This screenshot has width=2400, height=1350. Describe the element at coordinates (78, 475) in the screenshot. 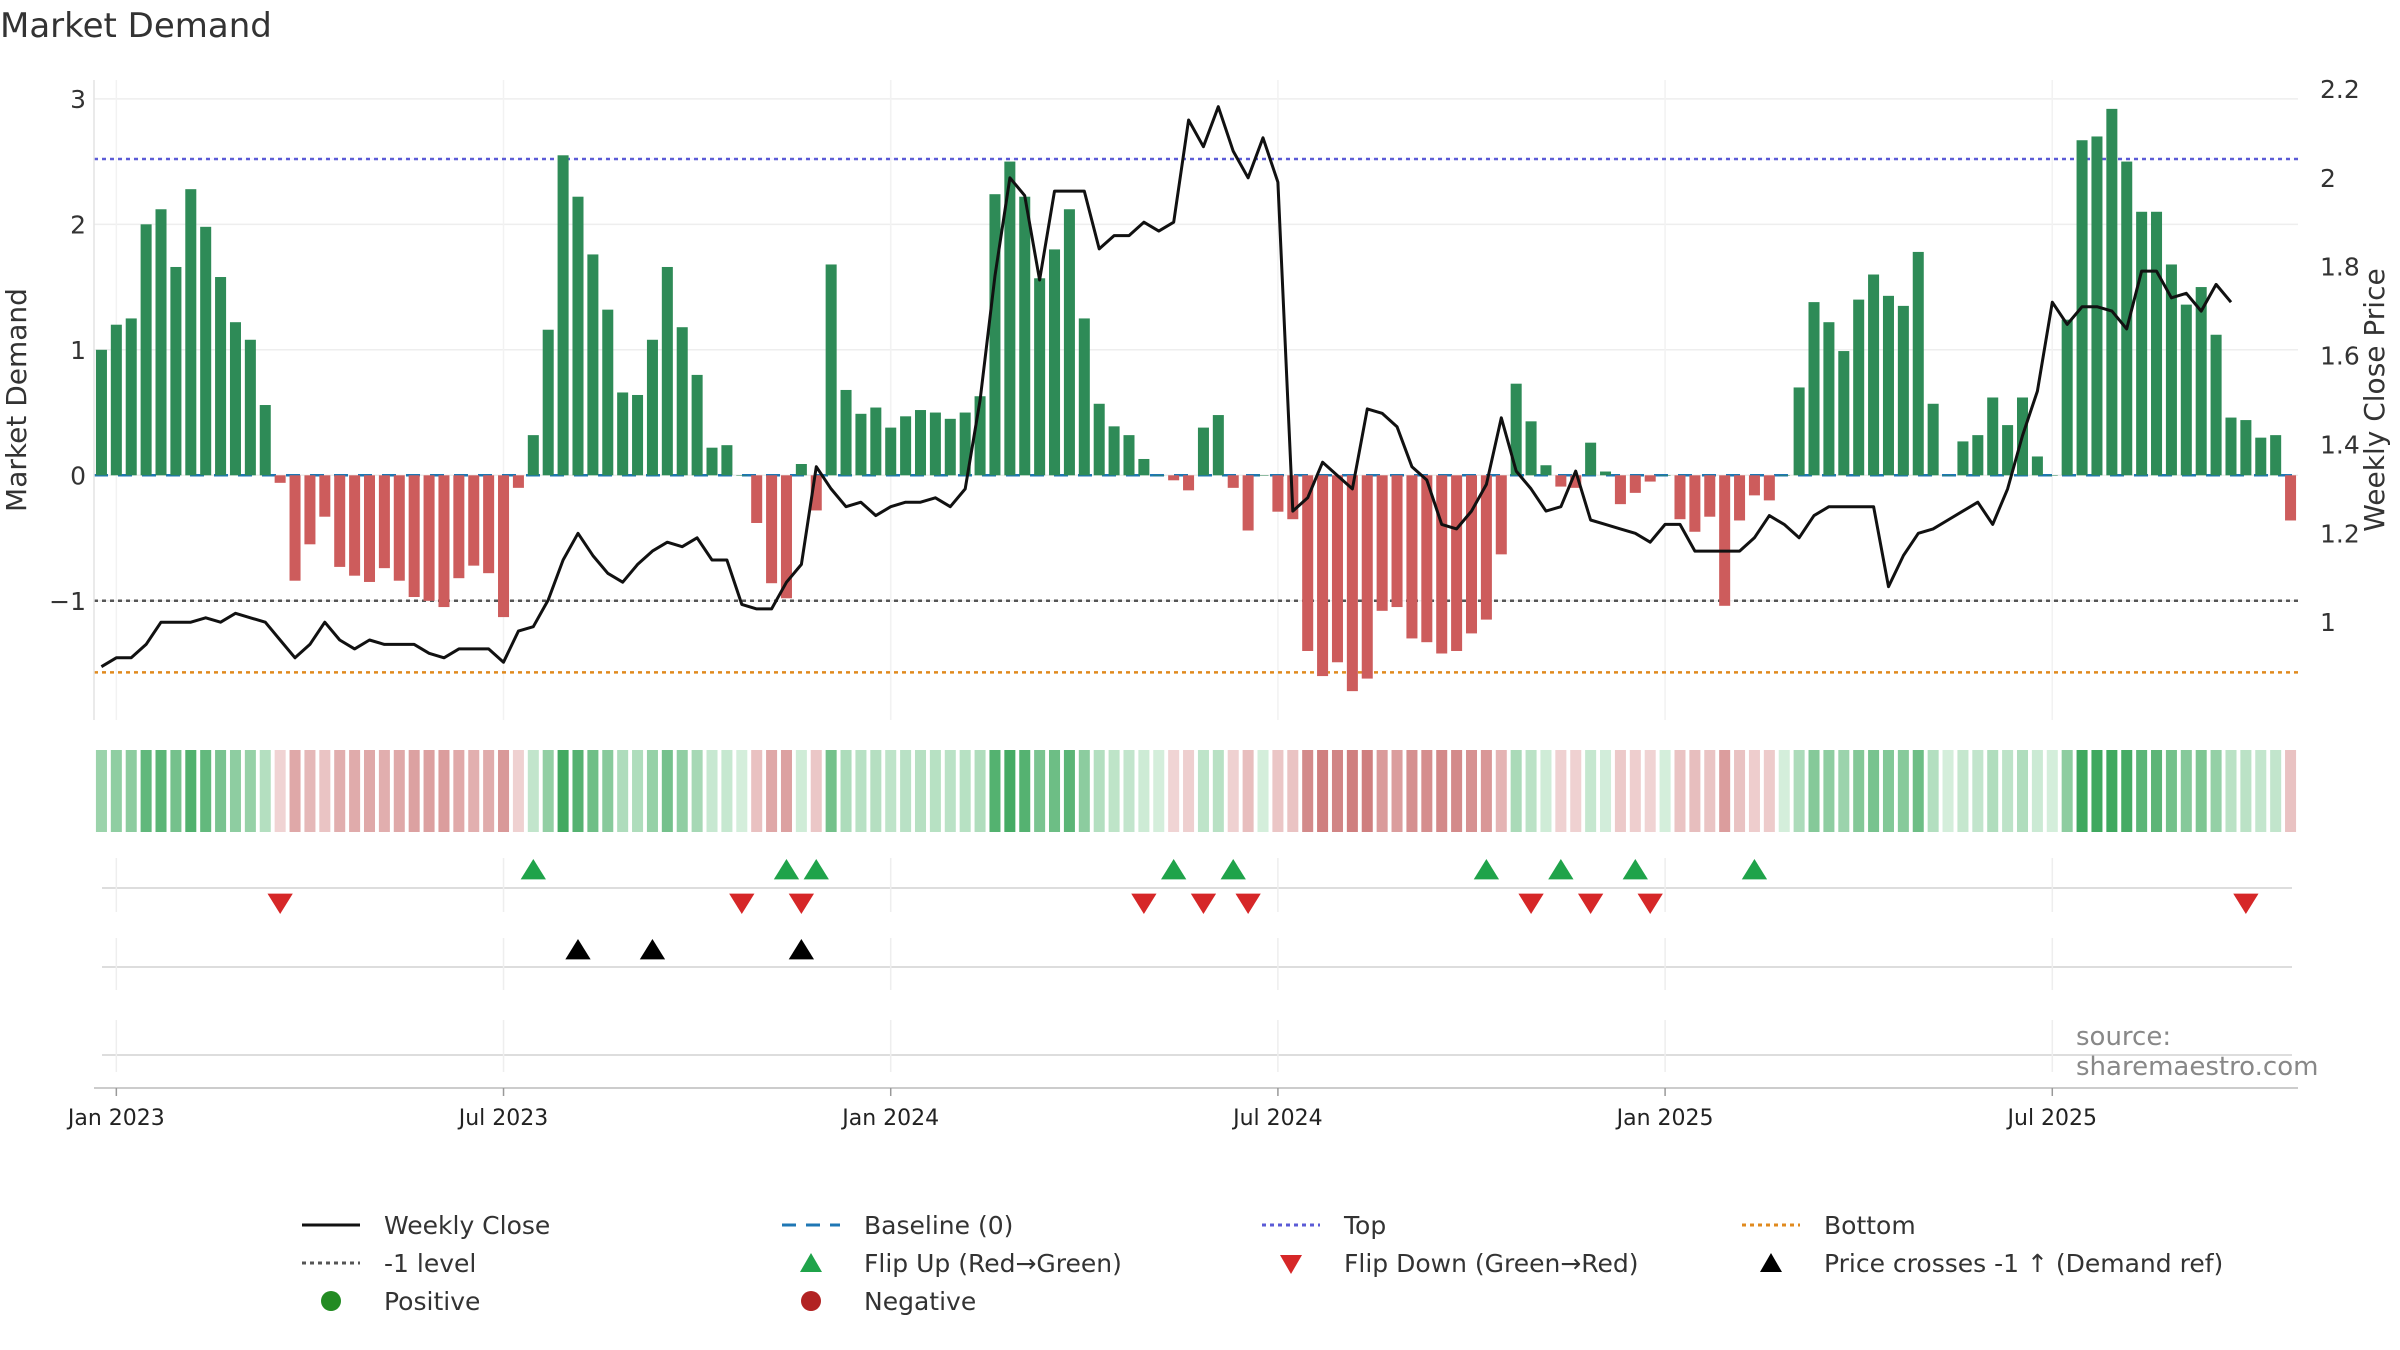

I see `y-tick-label: 0` at that location.